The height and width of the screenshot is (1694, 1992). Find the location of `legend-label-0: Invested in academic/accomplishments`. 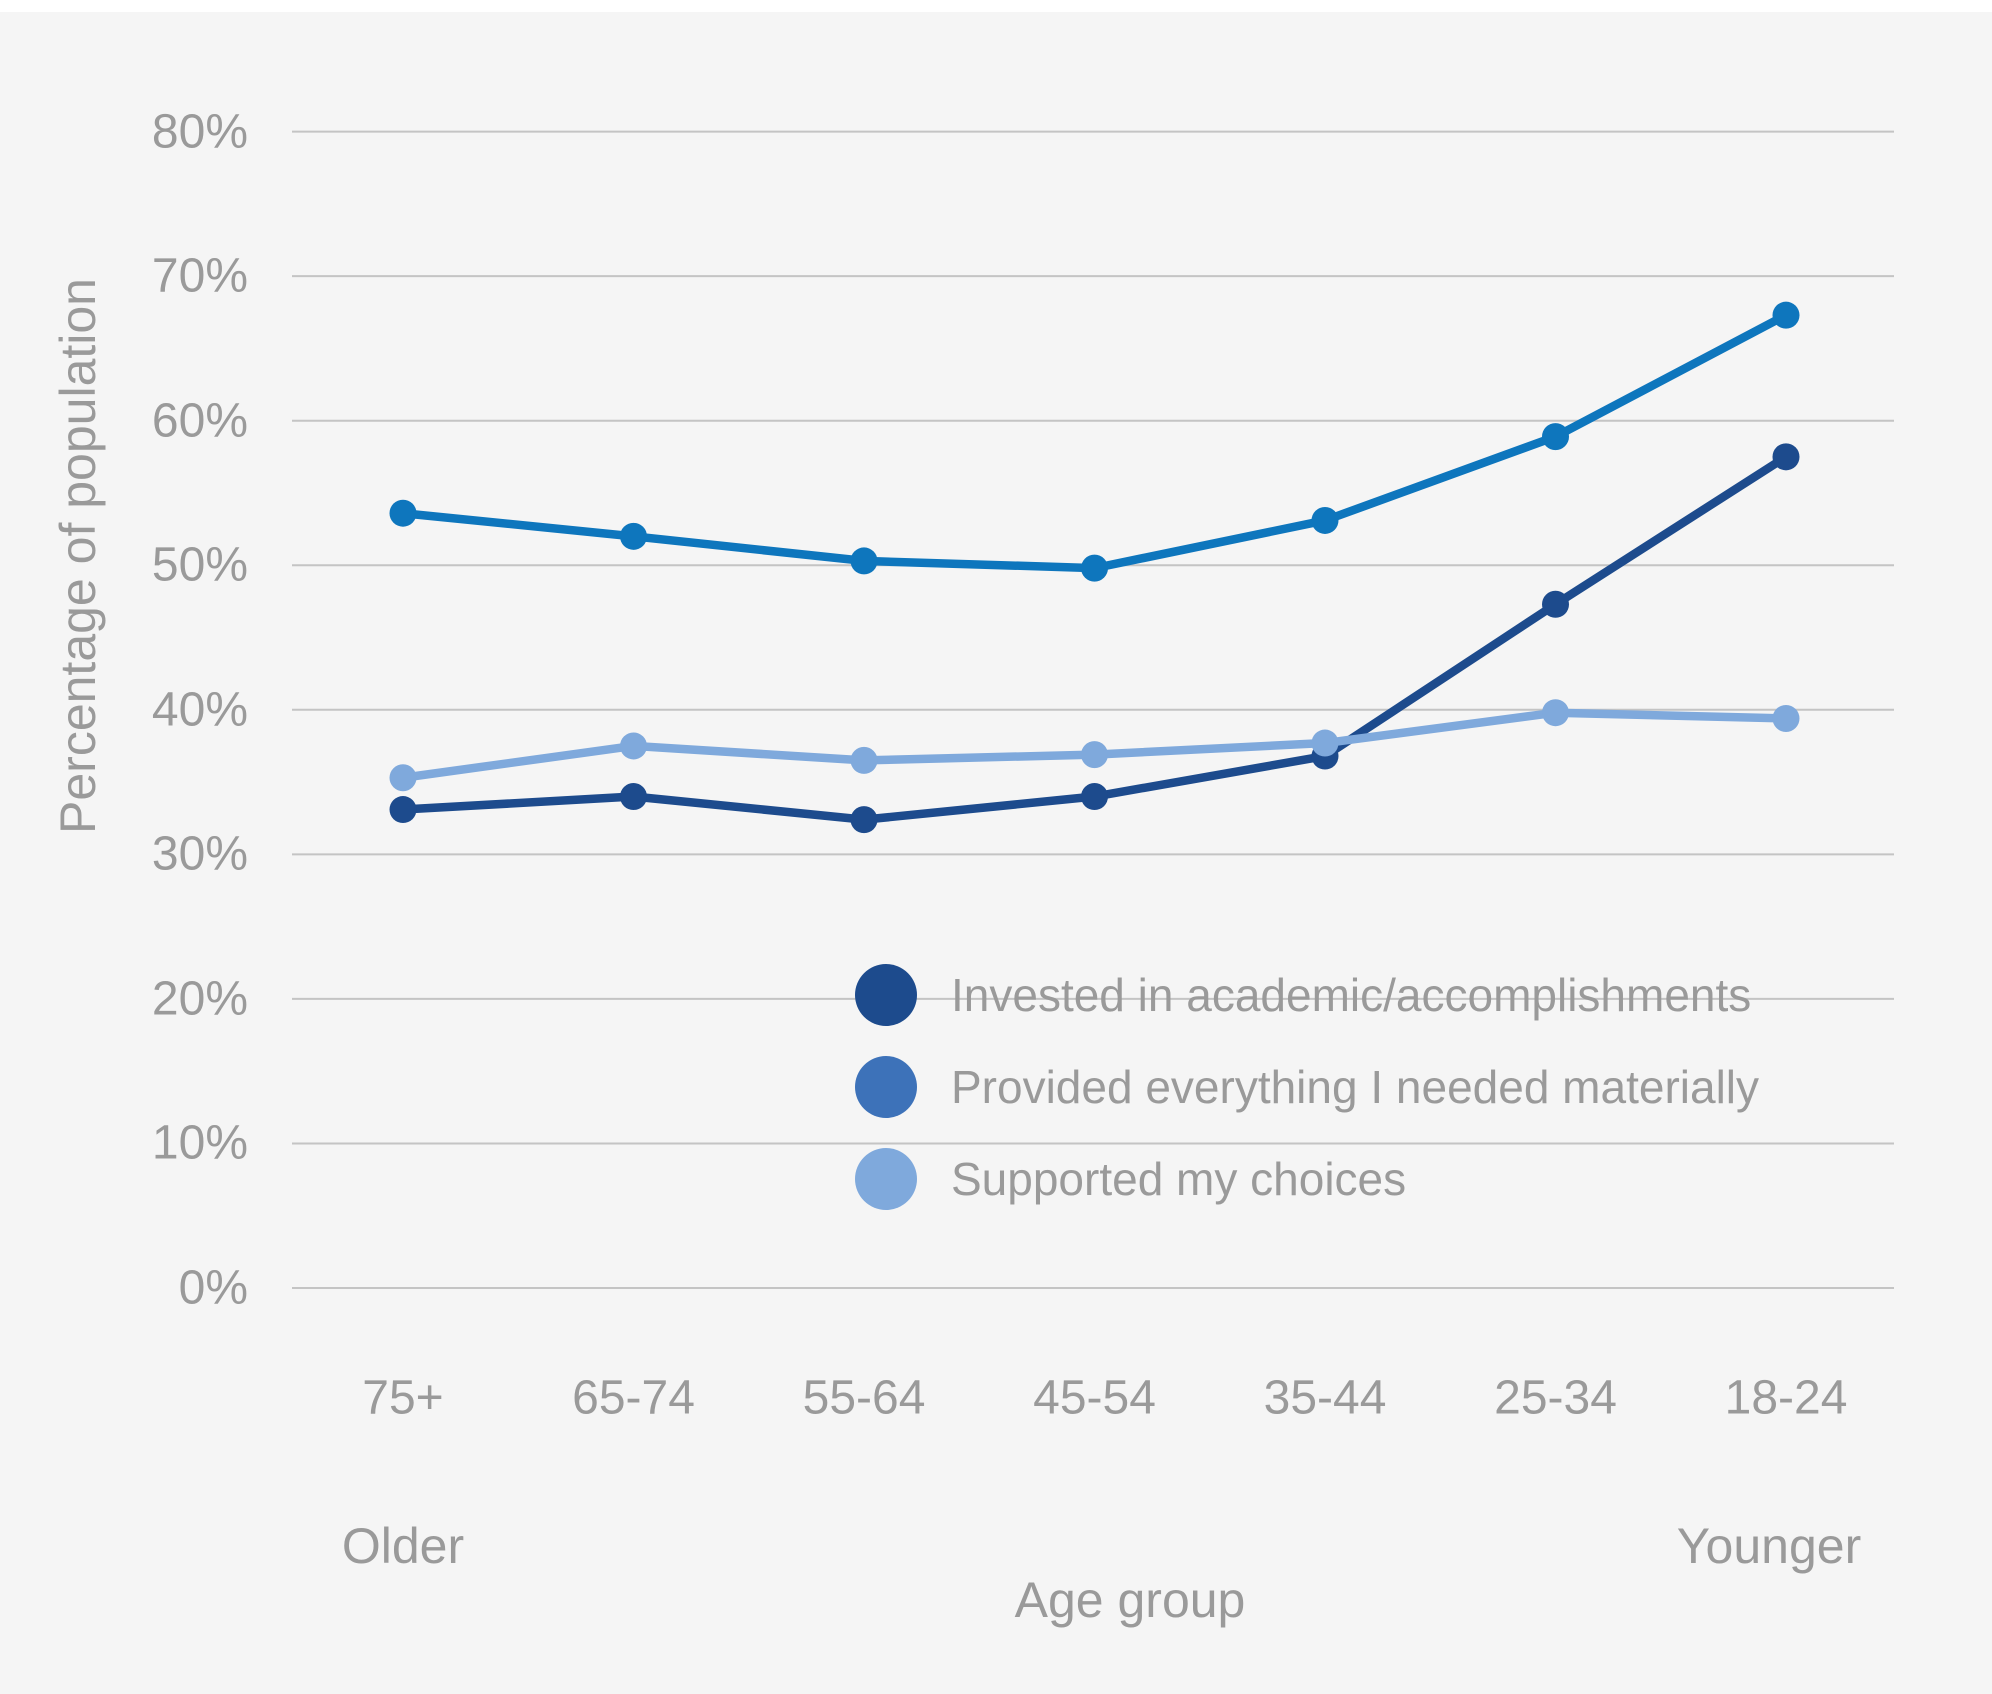

legend-label-0: Invested in academic/accomplishments is located at coordinates (1351, 995).